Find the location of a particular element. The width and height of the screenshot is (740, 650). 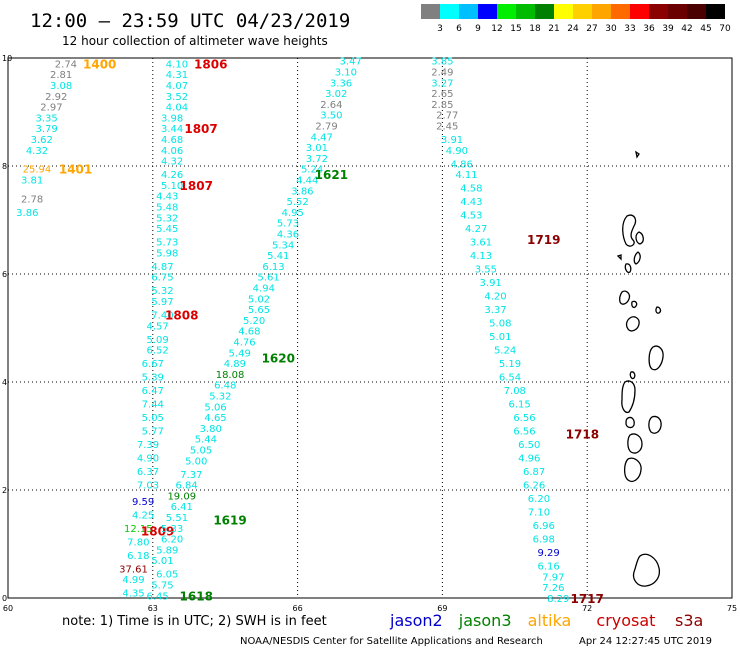

wave-height-point: 5.08 is located at coordinates (500, 324).